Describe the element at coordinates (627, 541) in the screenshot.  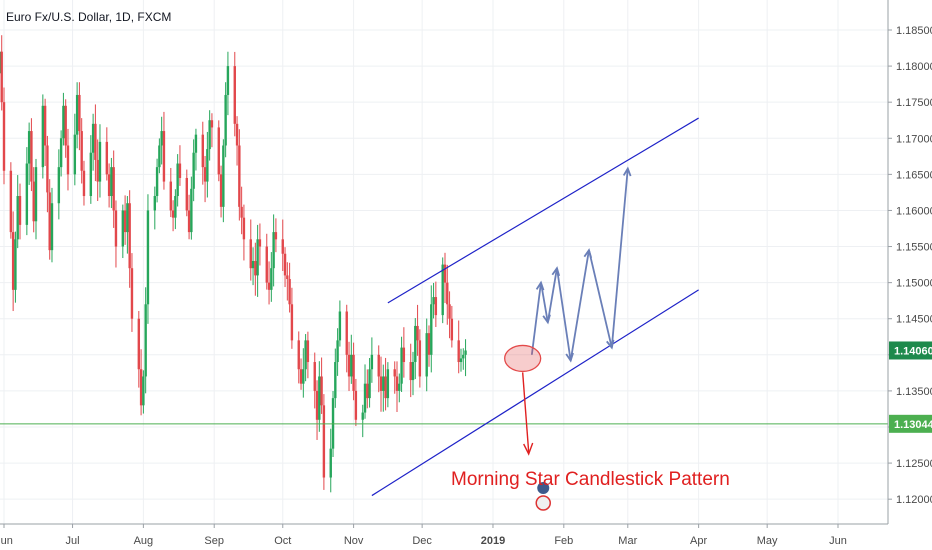
I see `x-tick-label: Mar` at that location.